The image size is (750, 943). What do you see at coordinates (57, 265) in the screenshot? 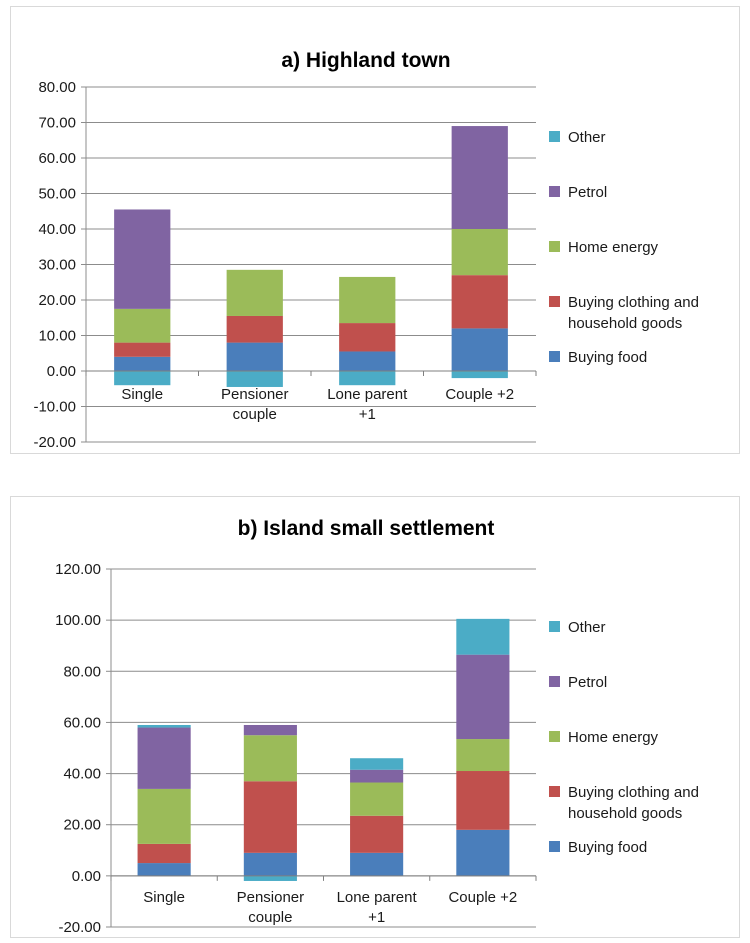
I see `y-tick-label: 30.00` at bounding box center [57, 265].